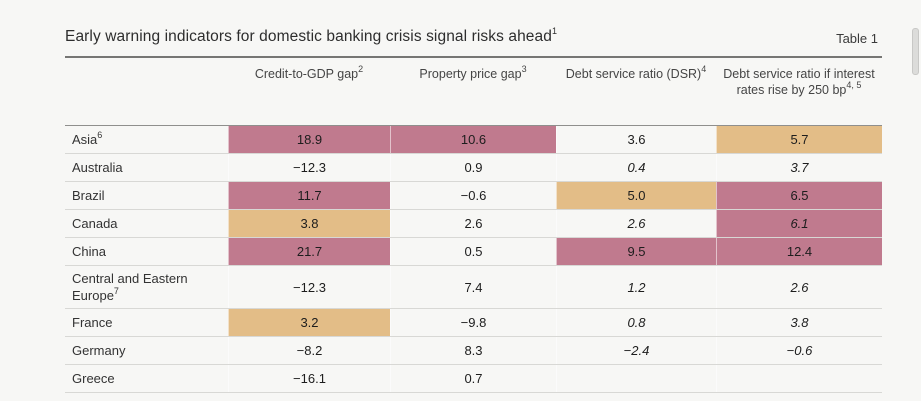  What do you see at coordinates (704, 68) in the screenshot?
I see `footnote-marker: 4` at bounding box center [704, 68].